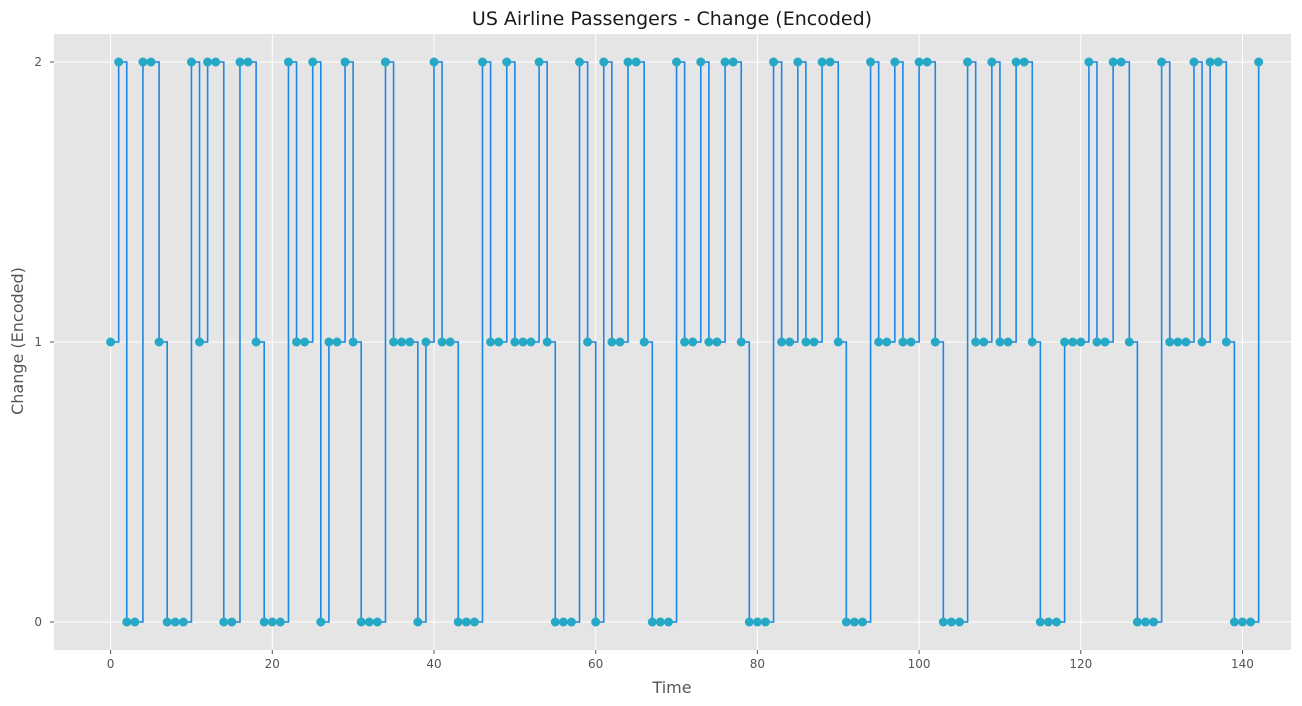  I want to click on y-tick-label: 0, so click(38, 622).